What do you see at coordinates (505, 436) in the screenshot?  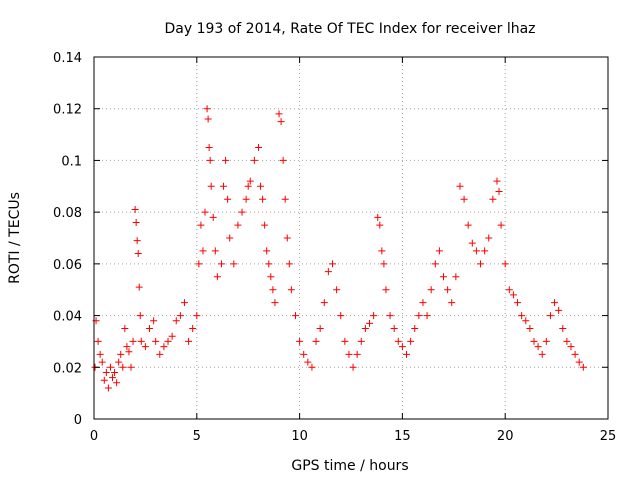 I see `x-tick-label: 20` at bounding box center [505, 436].